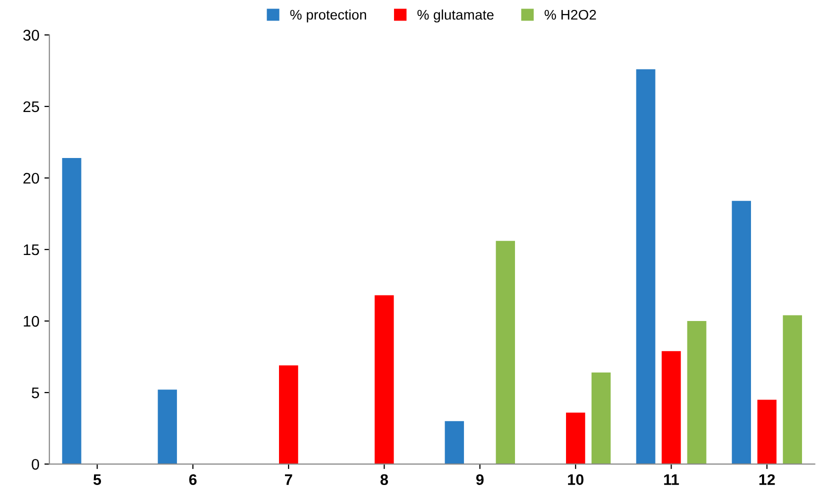 This screenshot has height=499, width=823. Describe the element at coordinates (767, 479) in the screenshot. I see `x-tick-label: 12` at that location.